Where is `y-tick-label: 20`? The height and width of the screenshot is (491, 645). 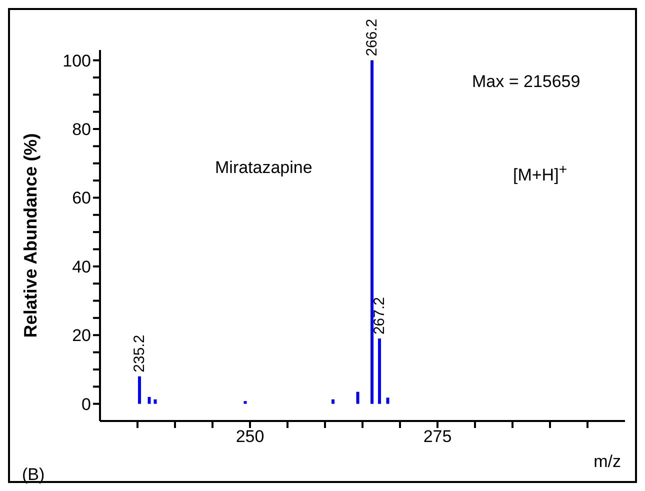 y-tick-label: 20 is located at coordinates (81, 336).